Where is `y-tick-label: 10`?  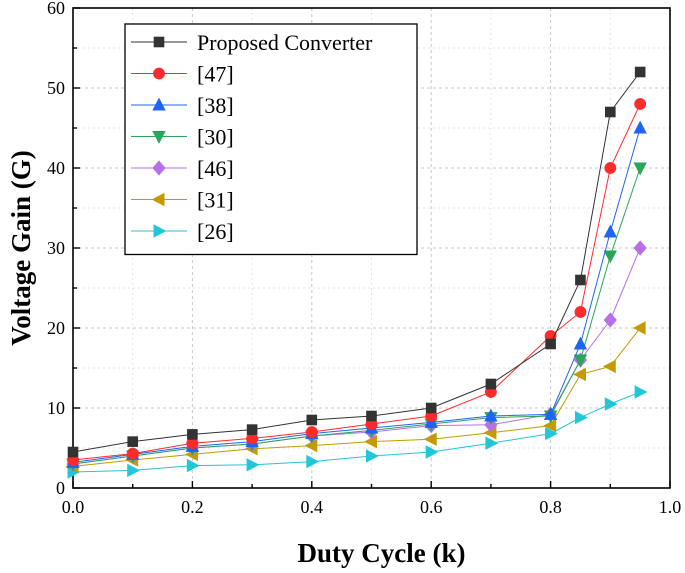 y-tick-label: 10 is located at coordinates (56, 408).